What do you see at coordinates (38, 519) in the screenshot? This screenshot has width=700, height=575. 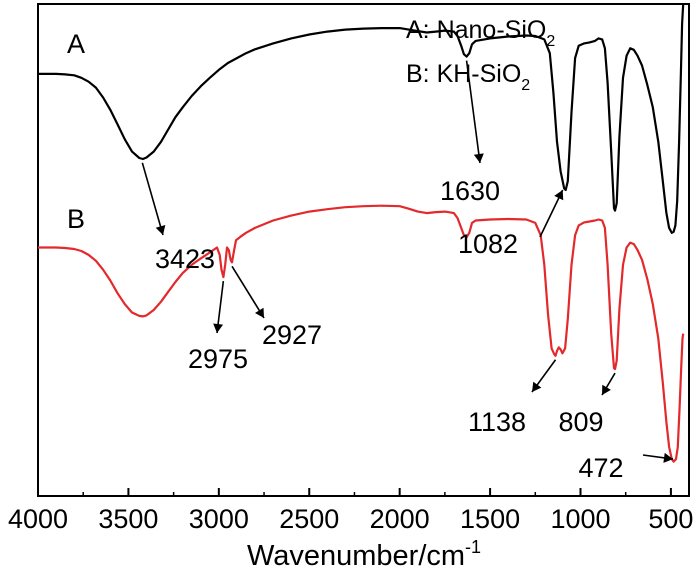 I see `x-tick-label-4000: 4000` at bounding box center [38, 519].